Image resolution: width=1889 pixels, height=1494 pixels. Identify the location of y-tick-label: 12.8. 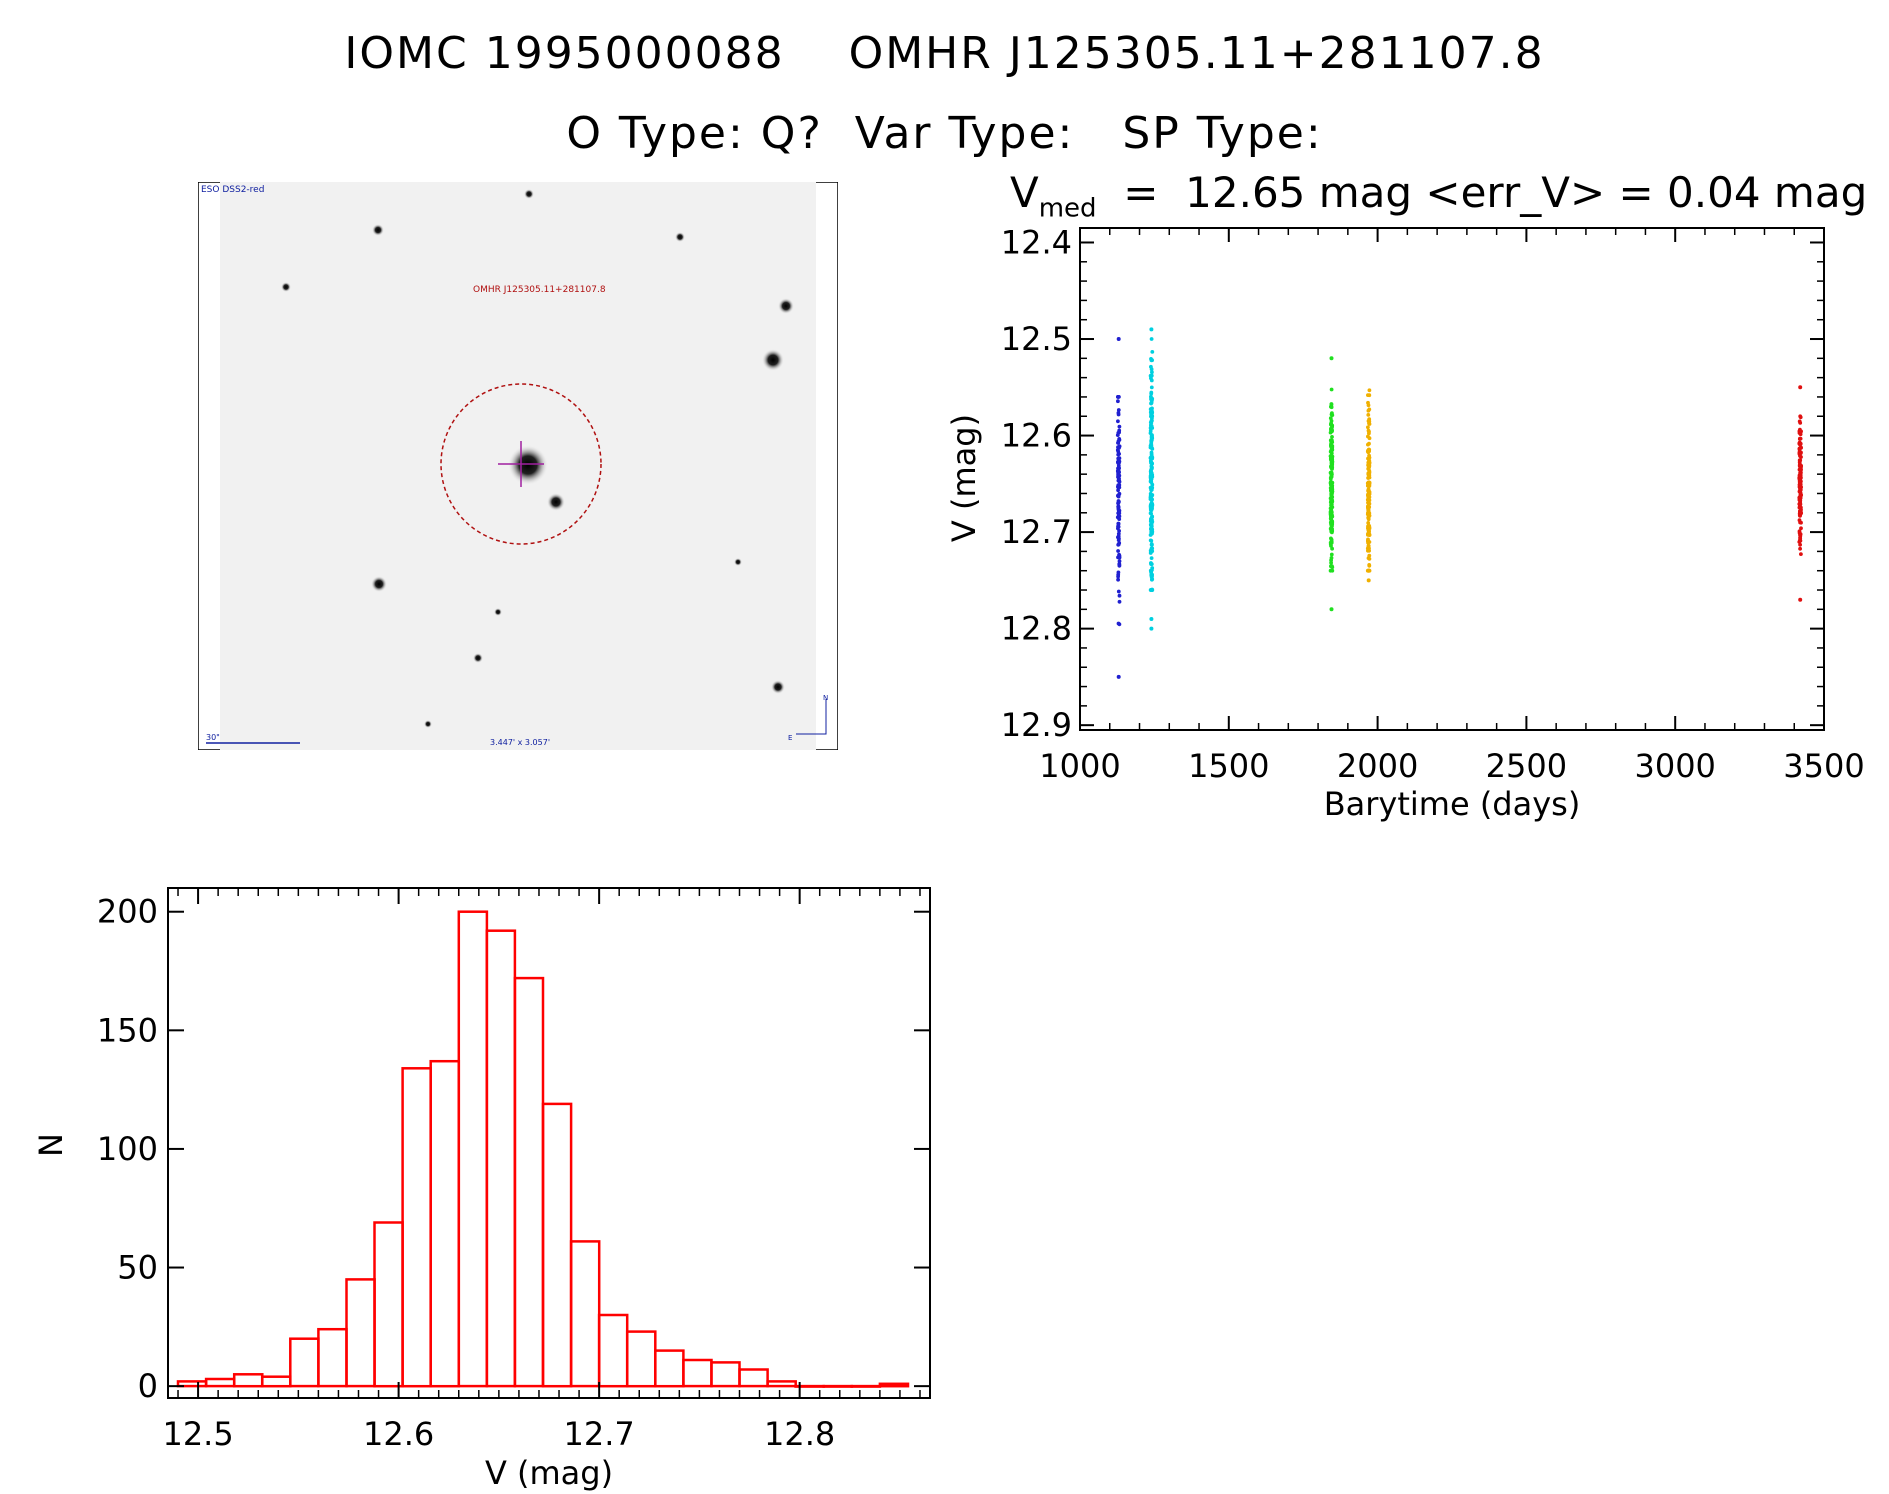
(1036, 629).